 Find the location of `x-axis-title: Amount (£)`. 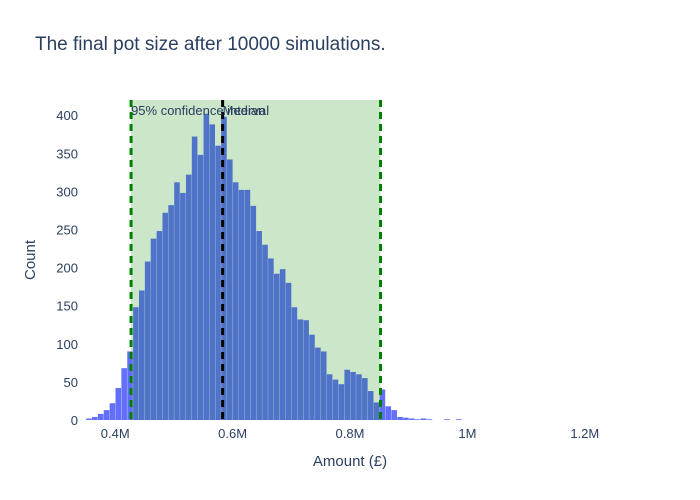

x-axis-title: Amount (£) is located at coordinates (350, 461).